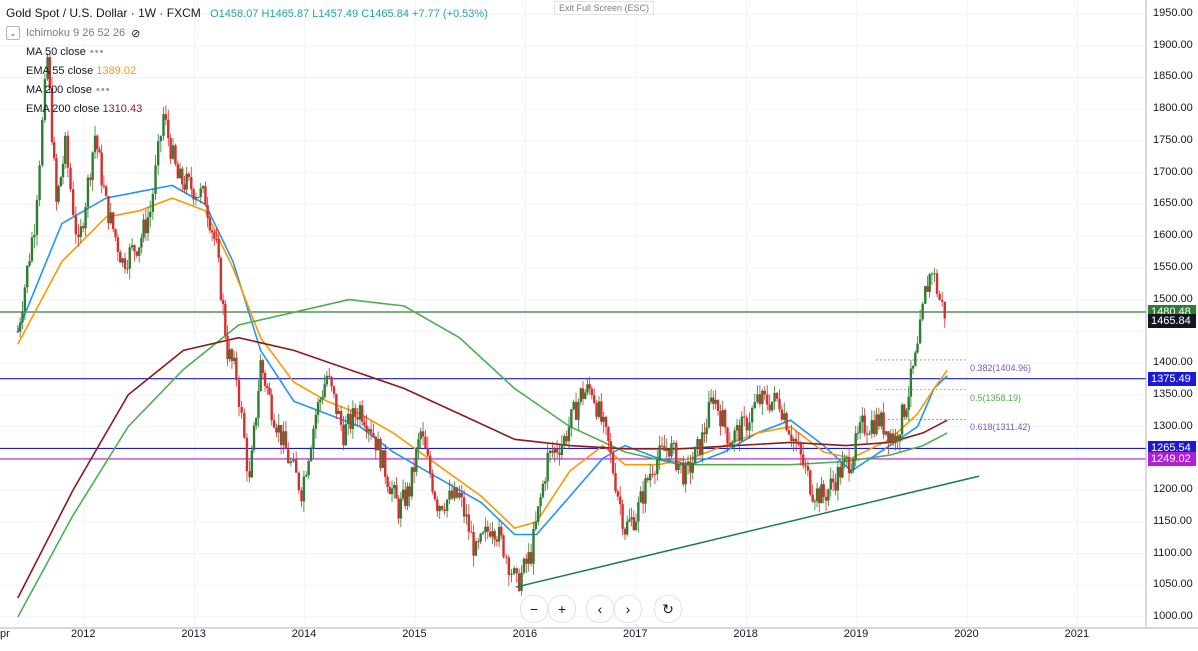  What do you see at coordinates (238, 14) in the screenshot?
I see `open-value: 1458.07` at bounding box center [238, 14].